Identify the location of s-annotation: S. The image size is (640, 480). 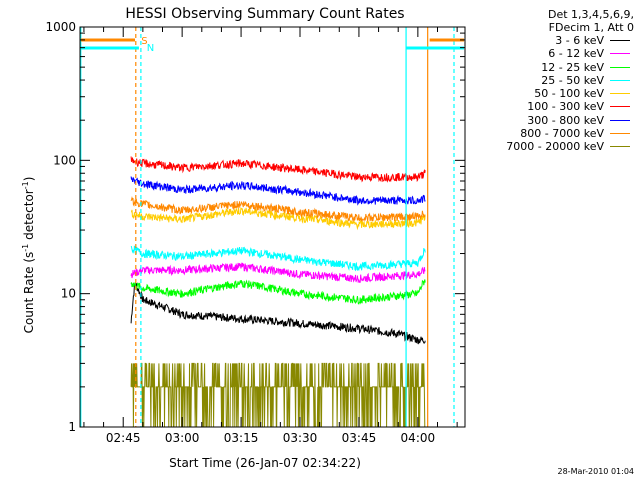
(144, 41).